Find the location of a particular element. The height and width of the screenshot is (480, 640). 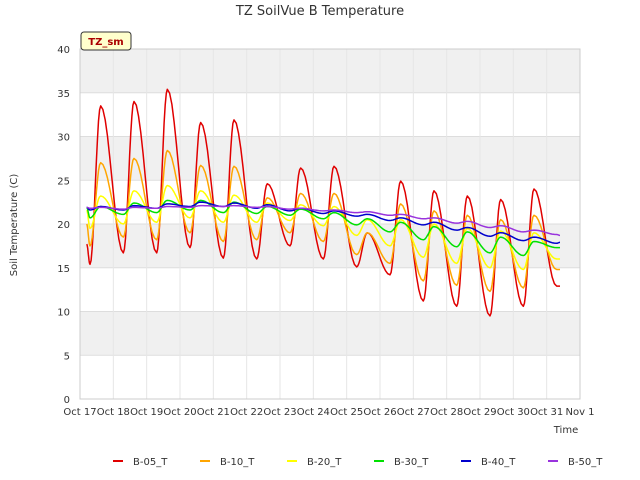

x-tick-label: Oct 19 is located at coordinates (146, 412).